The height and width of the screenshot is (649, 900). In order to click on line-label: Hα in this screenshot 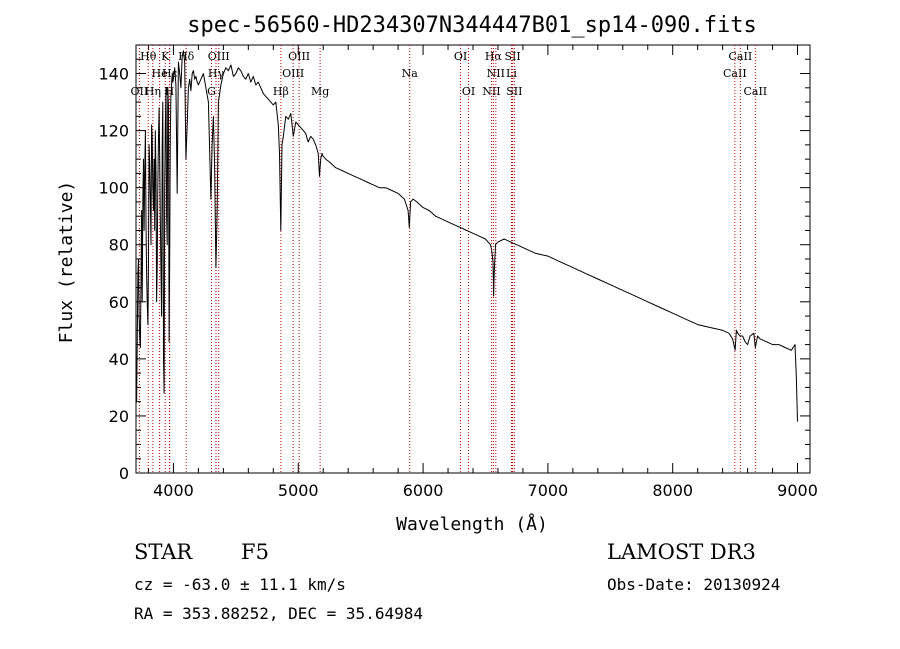, I will do `click(494, 56)`.